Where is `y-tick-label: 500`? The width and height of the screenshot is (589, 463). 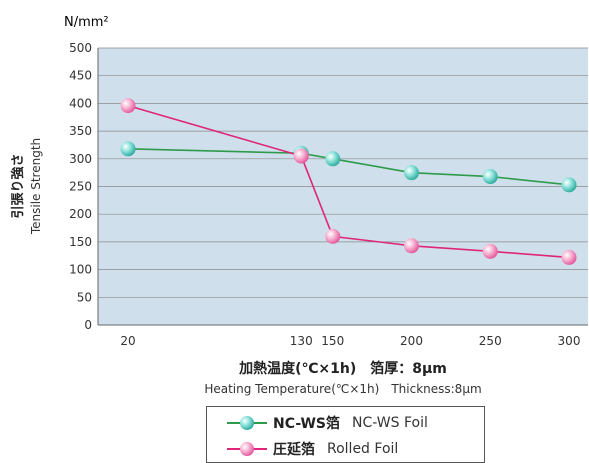
y-tick-label: 500 is located at coordinates (80, 48).